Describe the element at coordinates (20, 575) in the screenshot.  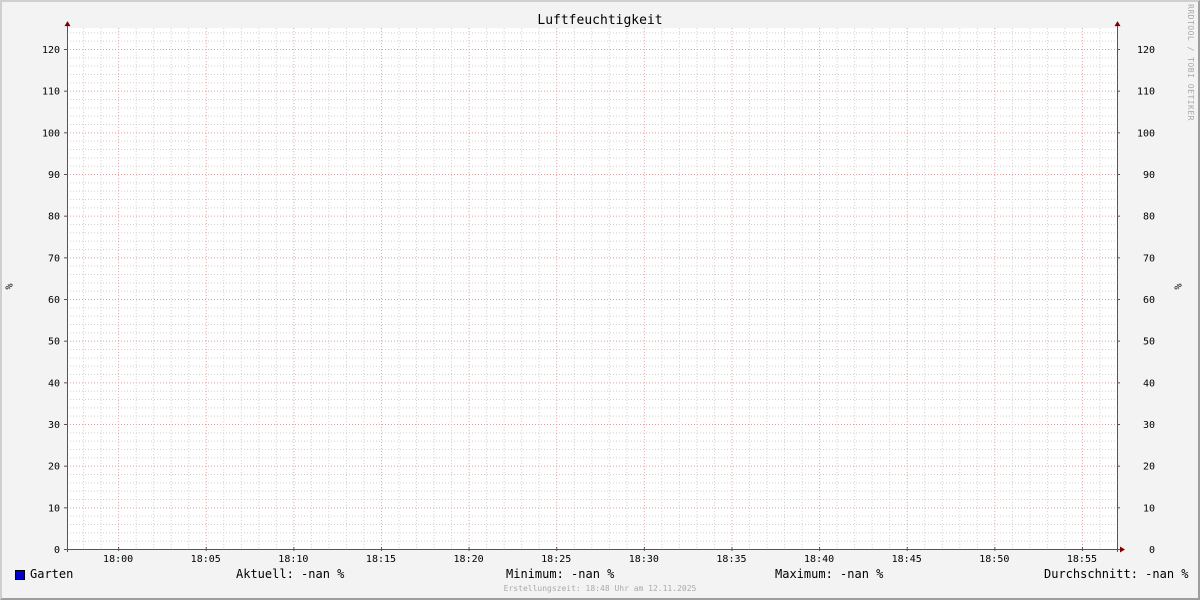
I see `legend-swatch-garten` at that location.